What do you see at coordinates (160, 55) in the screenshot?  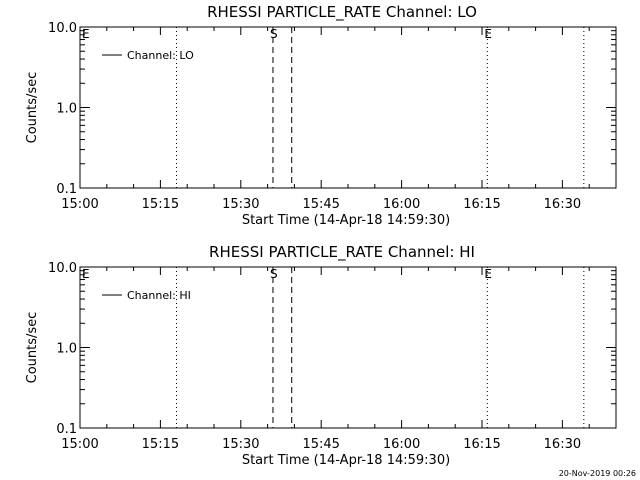 I see `legend-entry: Channel: LO` at bounding box center [160, 55].